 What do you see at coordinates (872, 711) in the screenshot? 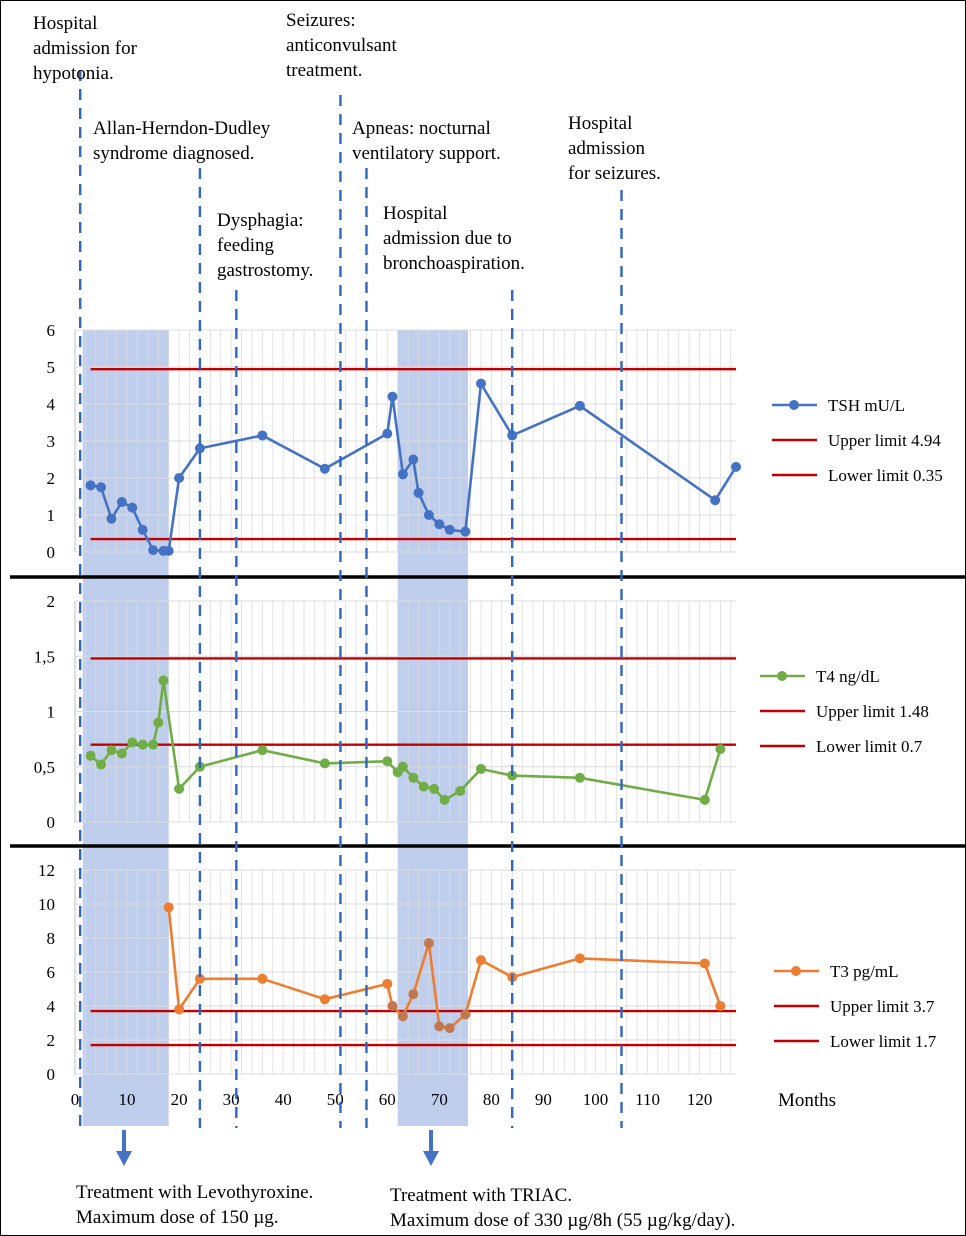
I see `legend-label: Upper limit 1.48` at bounding box center [872, 711].